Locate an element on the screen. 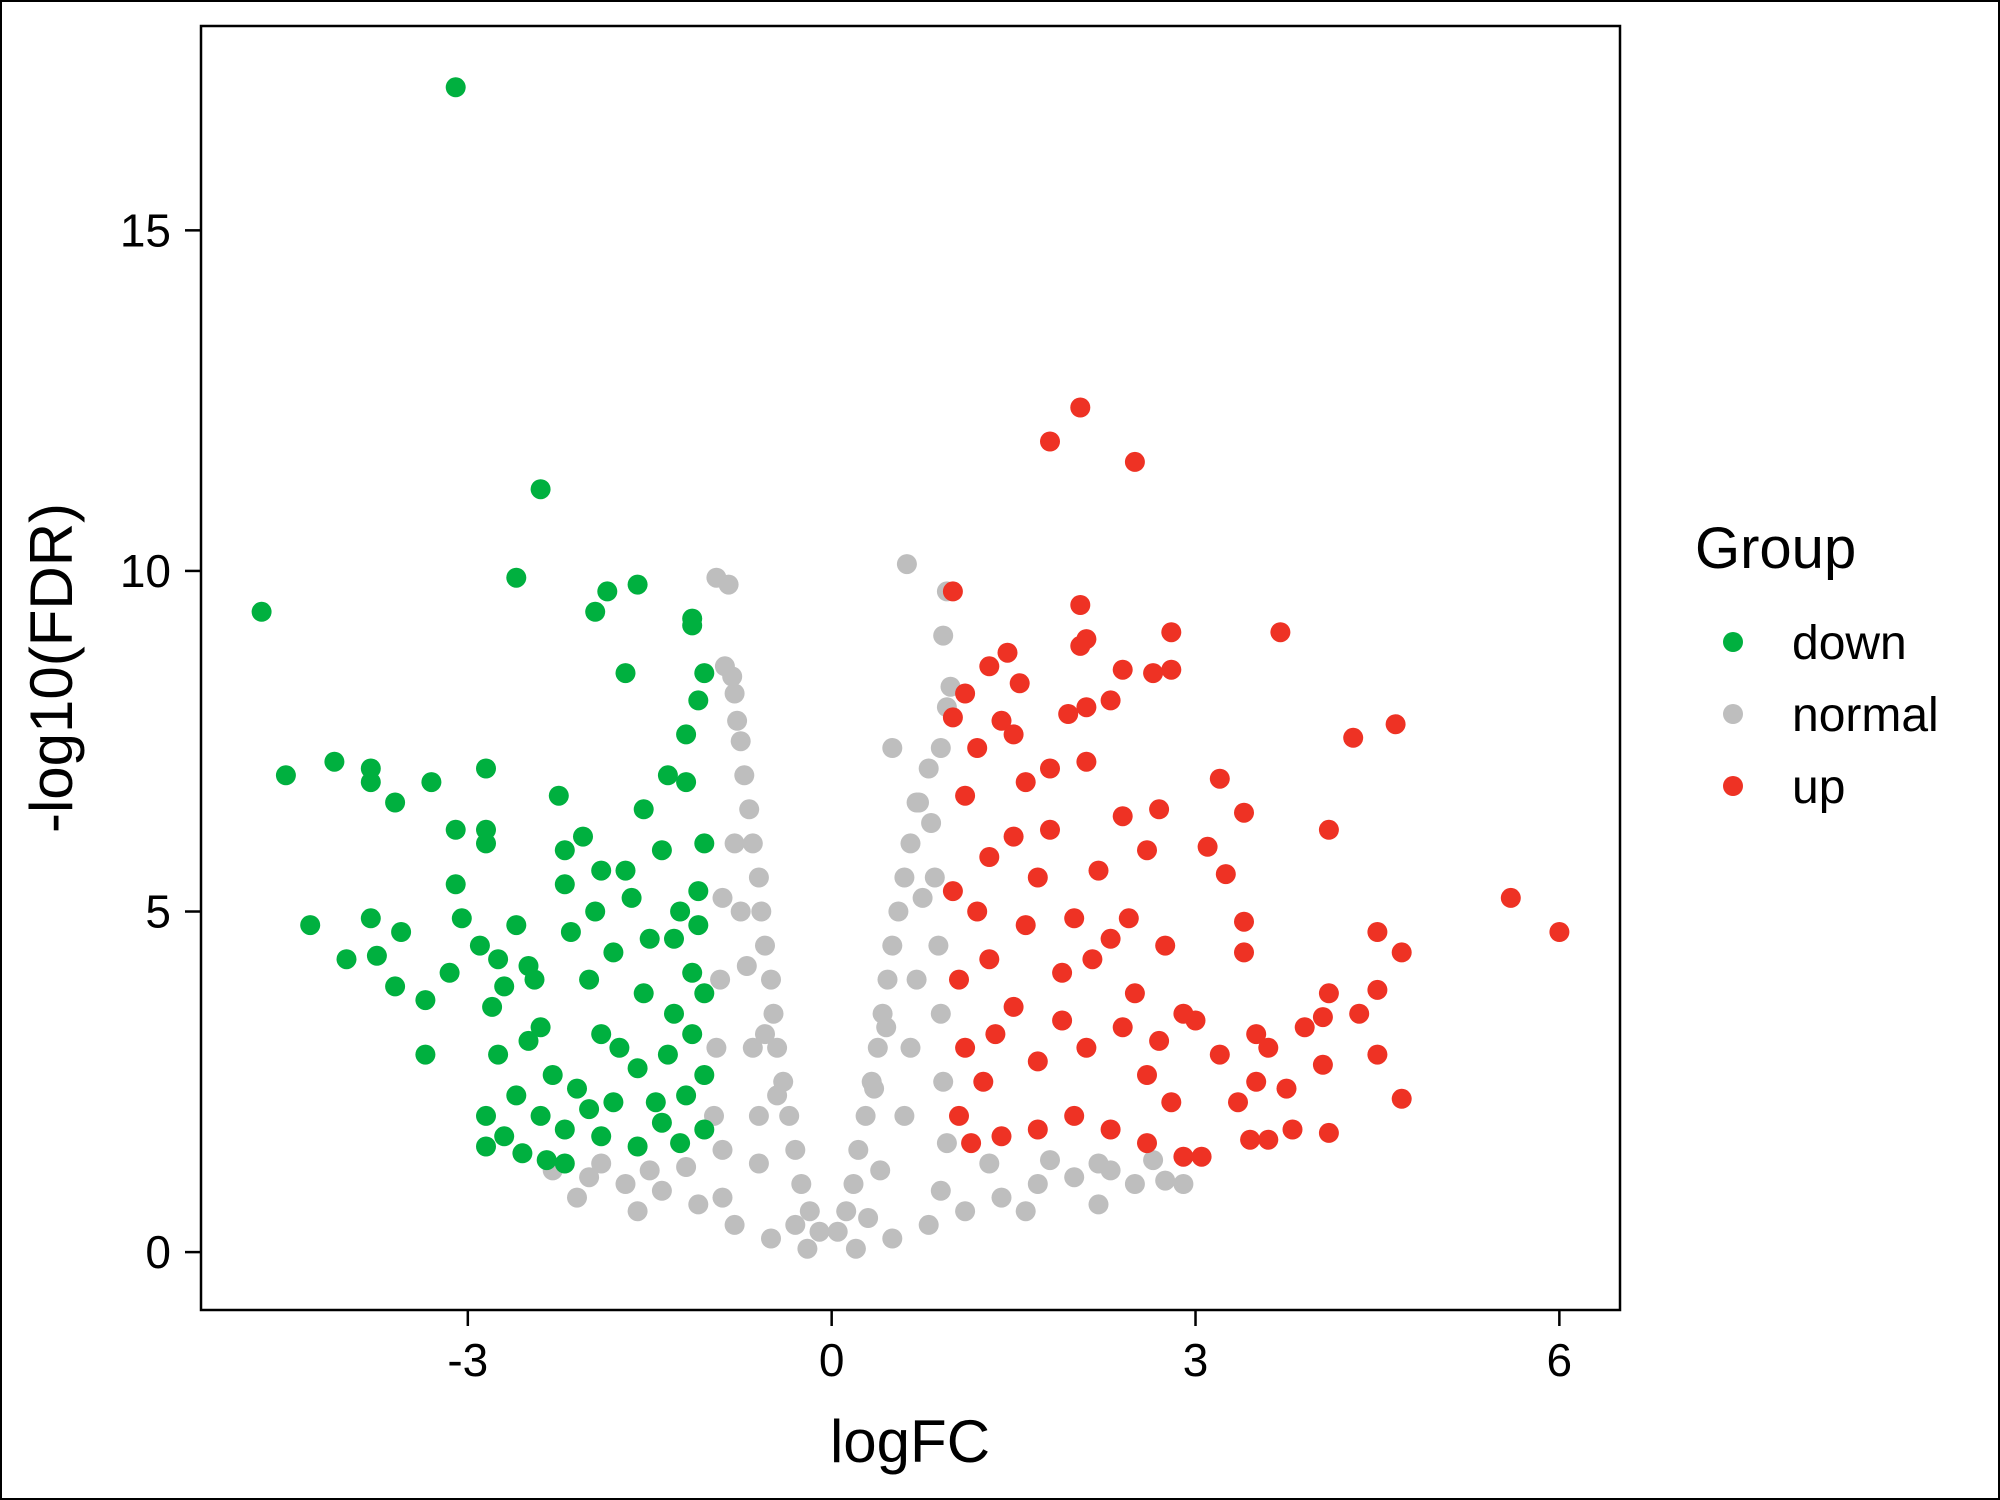 The height and width of the screenshot is (1500, 2000). legend-key-normal is located at coordinates (1733, 714).